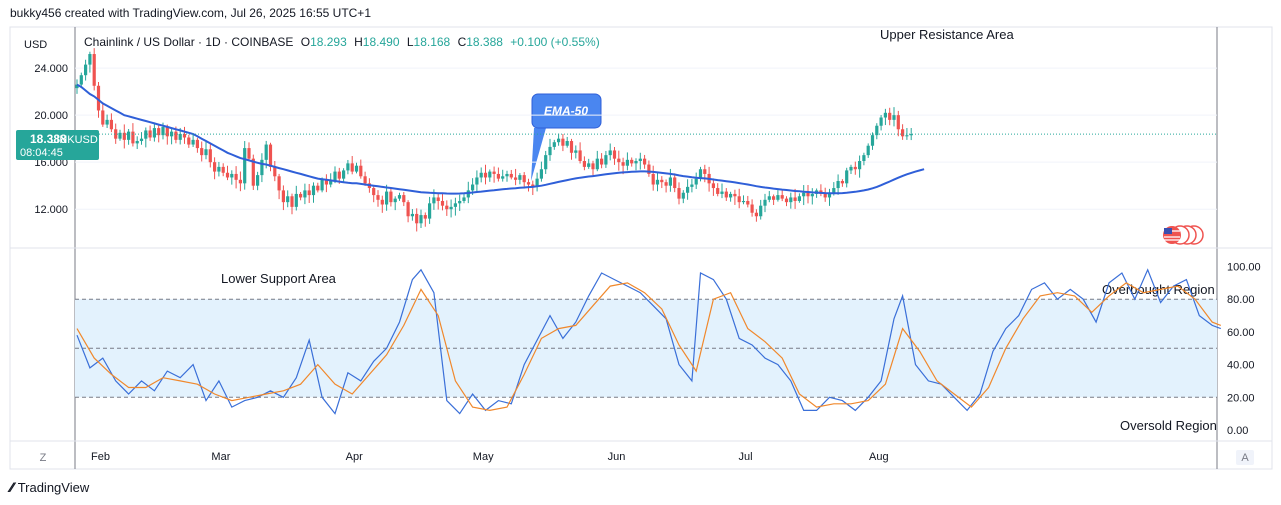  What do you see at coordinates (483, 457) in the screenshot?
I see `time-tick-label: May` at bounding box center [483, 457].